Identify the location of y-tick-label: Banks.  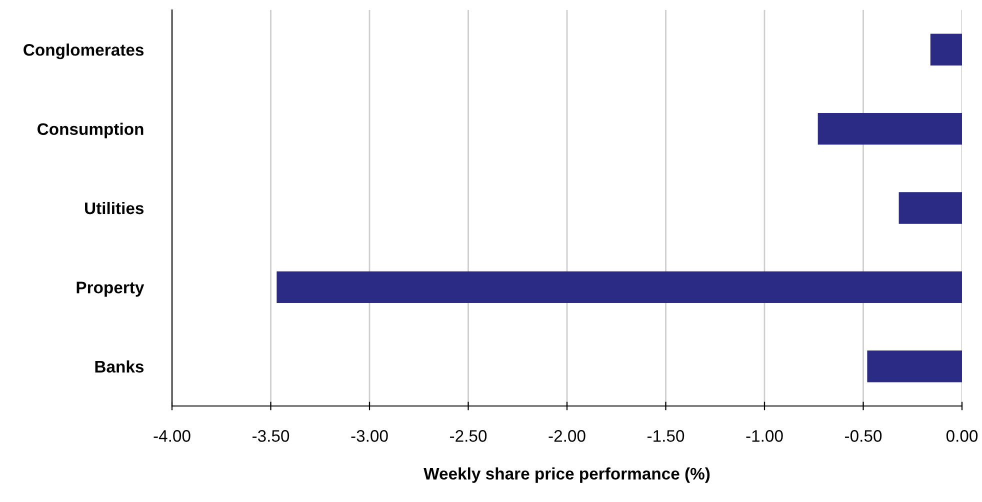
(119, 366).